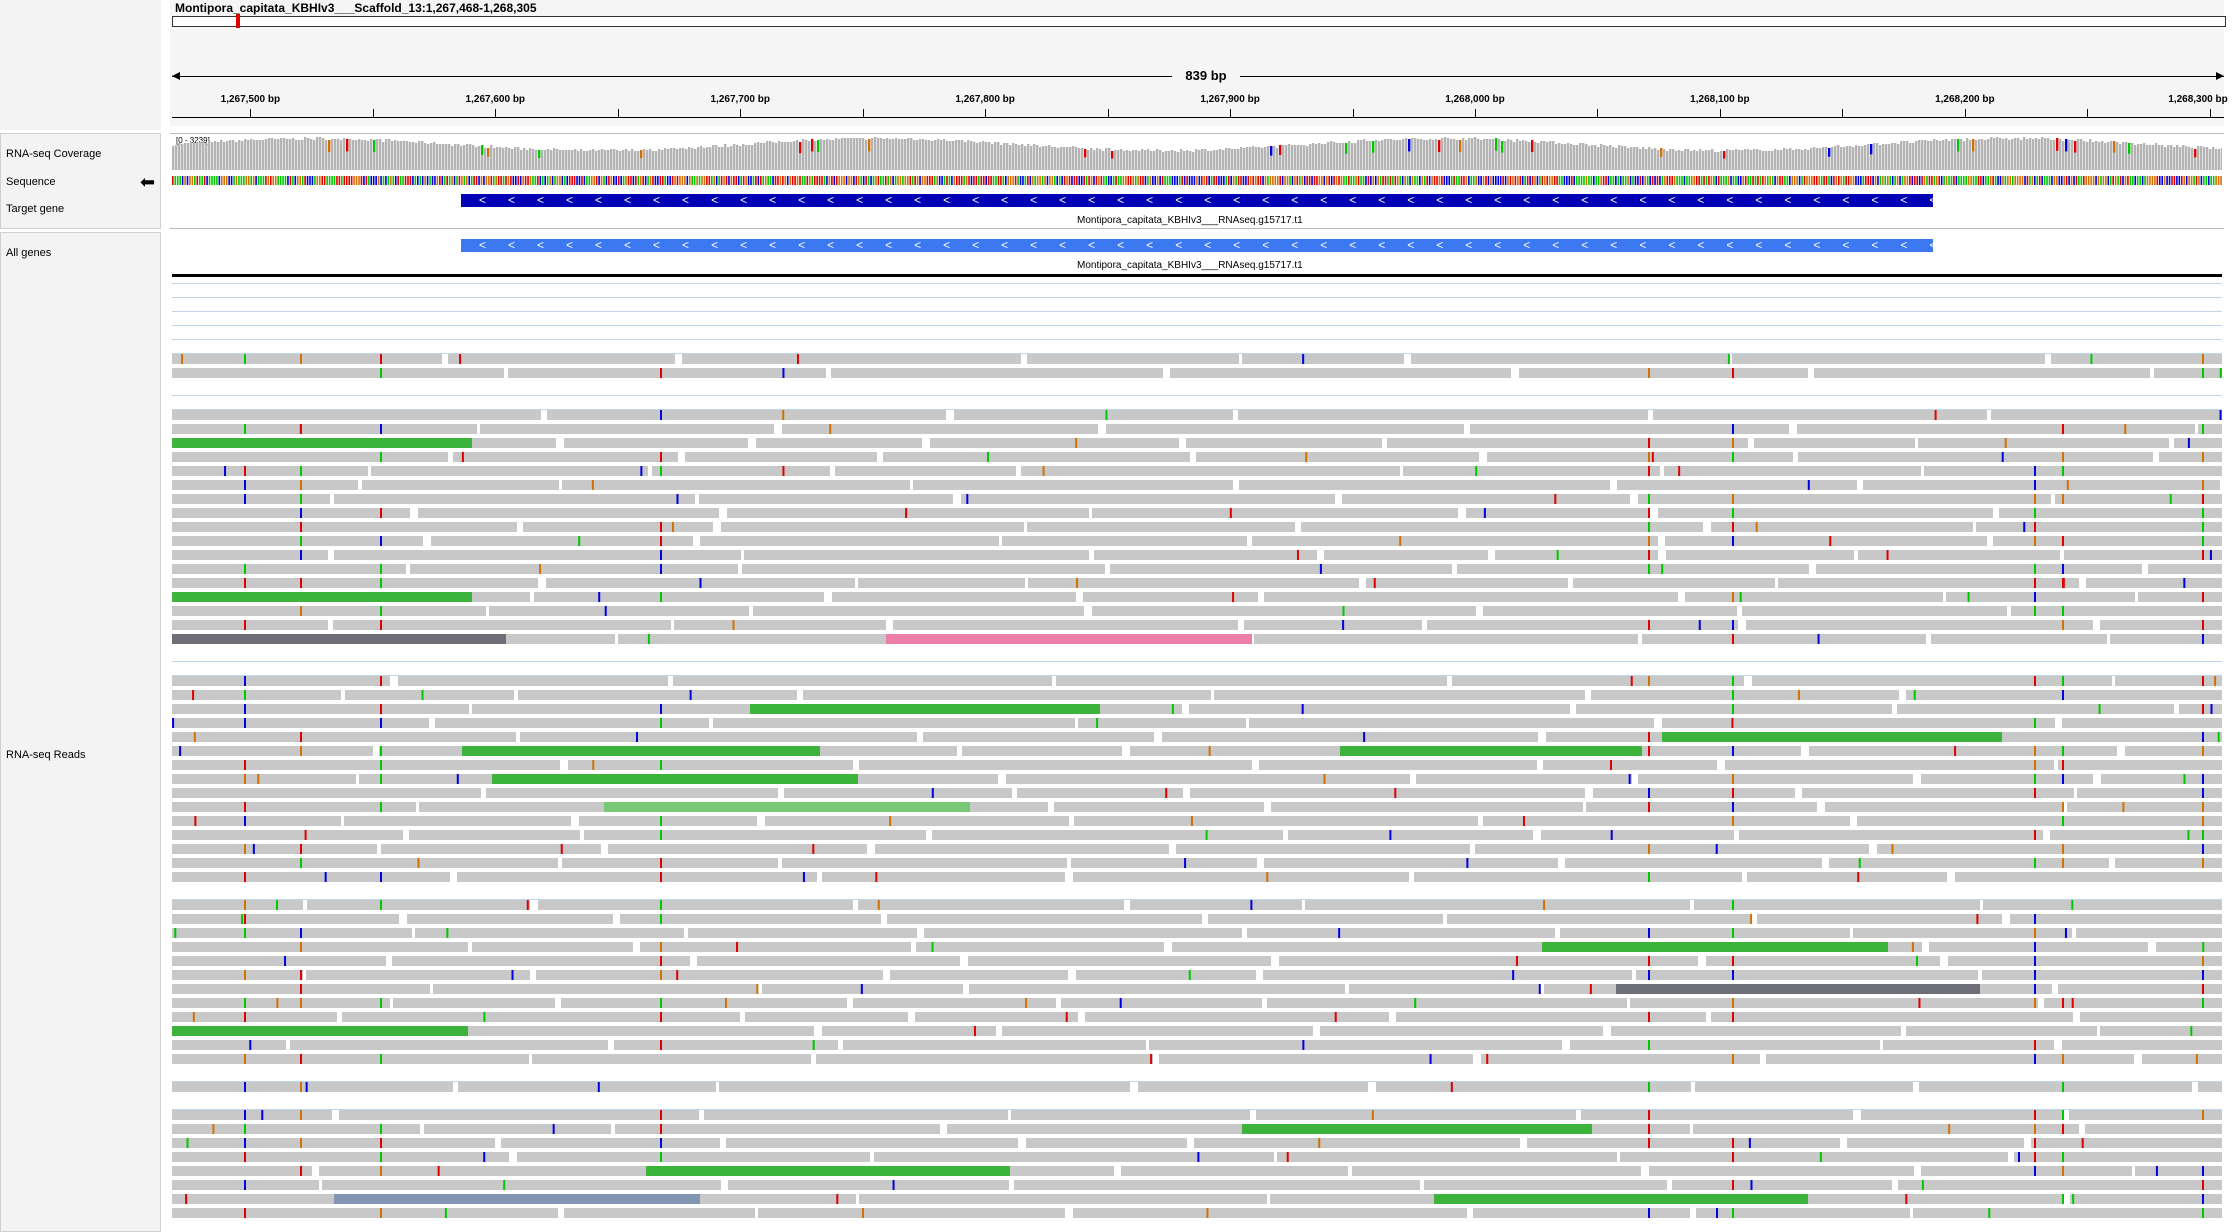 The height and width of the screenshot is (1232, 2240). Describe the element at coordinates (29, 253) in the screenshot. I see `all-genes-track-name: All genes` at that location.